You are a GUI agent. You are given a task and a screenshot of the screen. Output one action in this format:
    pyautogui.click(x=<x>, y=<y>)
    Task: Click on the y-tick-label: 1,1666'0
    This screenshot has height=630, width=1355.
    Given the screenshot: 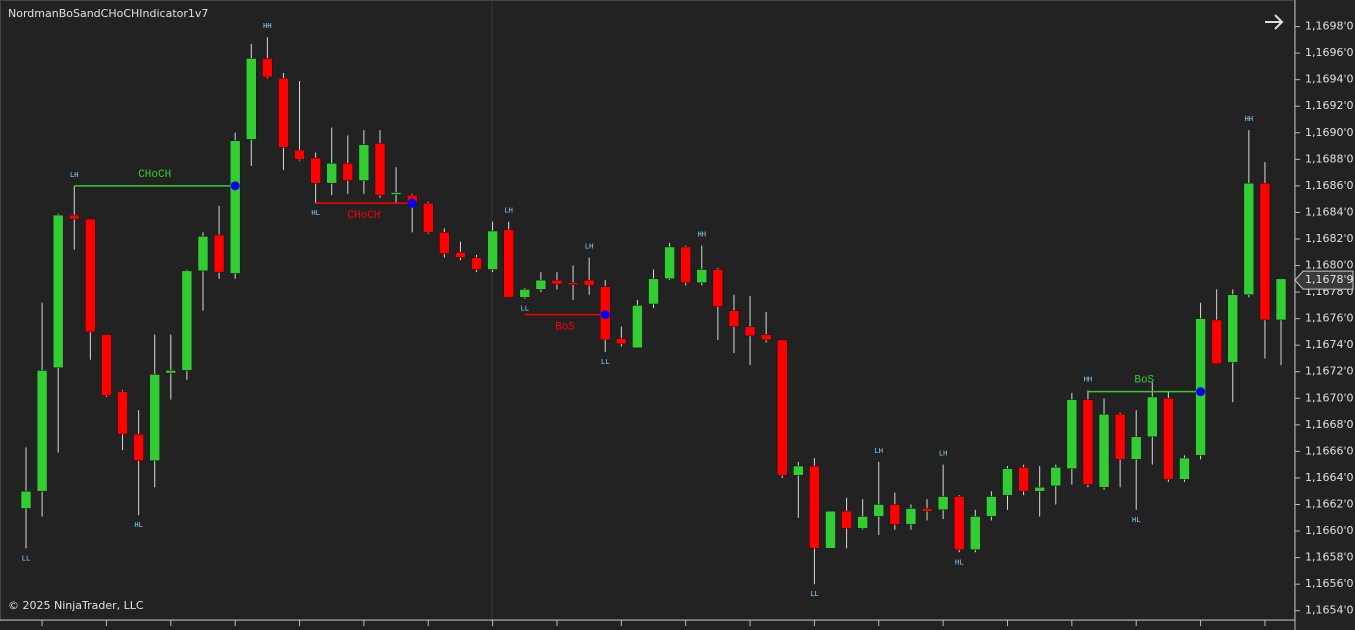 What is the action you would take?
    pyautogui.click(x=1329, y=450)
    